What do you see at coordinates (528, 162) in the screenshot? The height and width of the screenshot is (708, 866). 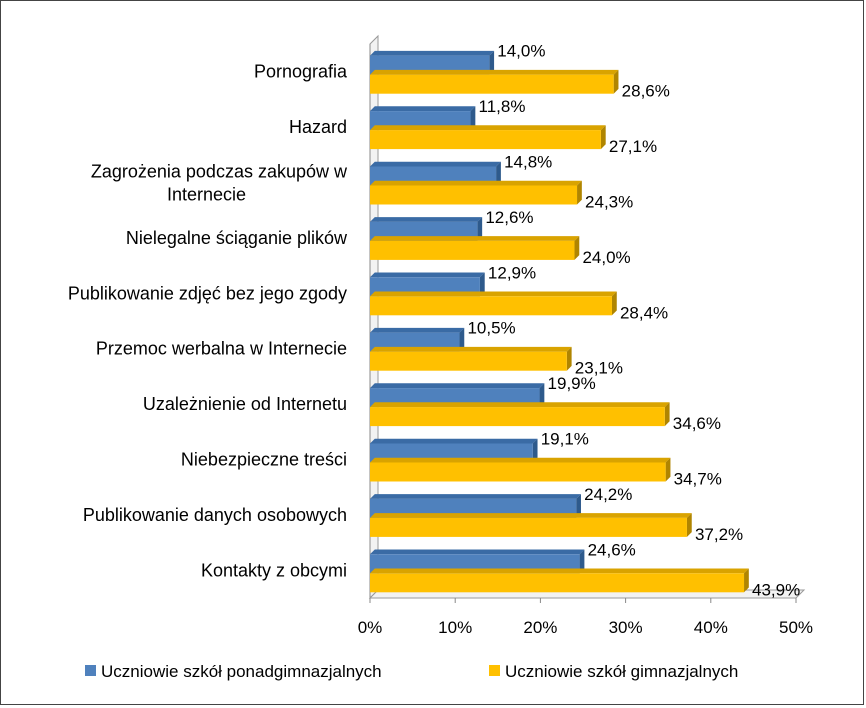 I see `data-label-ponadgimnazjalne: 14,8%` at bounding box center [528, 162].